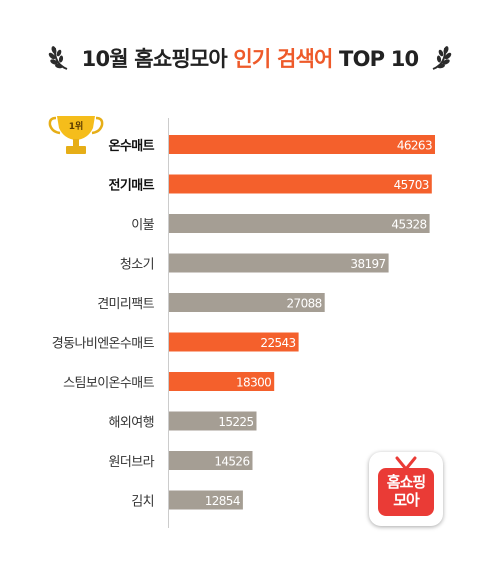 The width and height of the screenshot is (500, 574). What do you see at coordinates (132, 186) in the screenshot?
I see `category-label-2: 전기매트` at bounding box center [132, 186].